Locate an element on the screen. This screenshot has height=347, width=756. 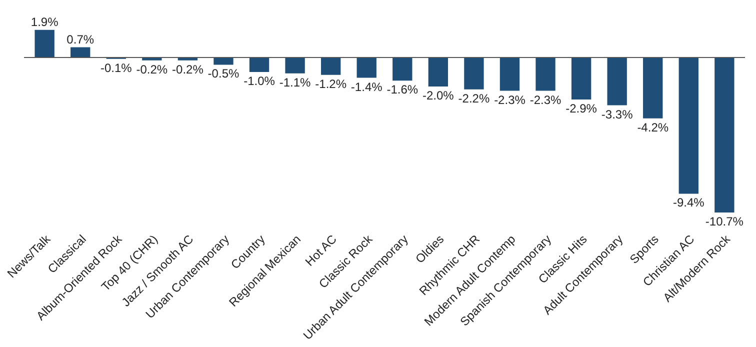
data-label: -3.3% is located at coordinates (617, 114).